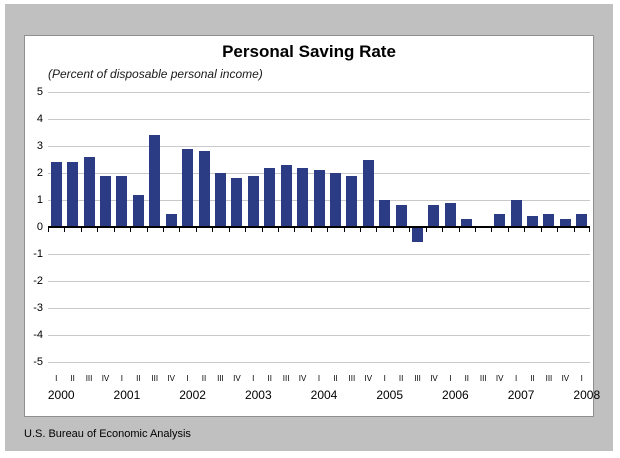 The image size is (620, 458). Describe the element at coordinates (73, 194) in the screenshot. I see `bar-2000-II` at that location.